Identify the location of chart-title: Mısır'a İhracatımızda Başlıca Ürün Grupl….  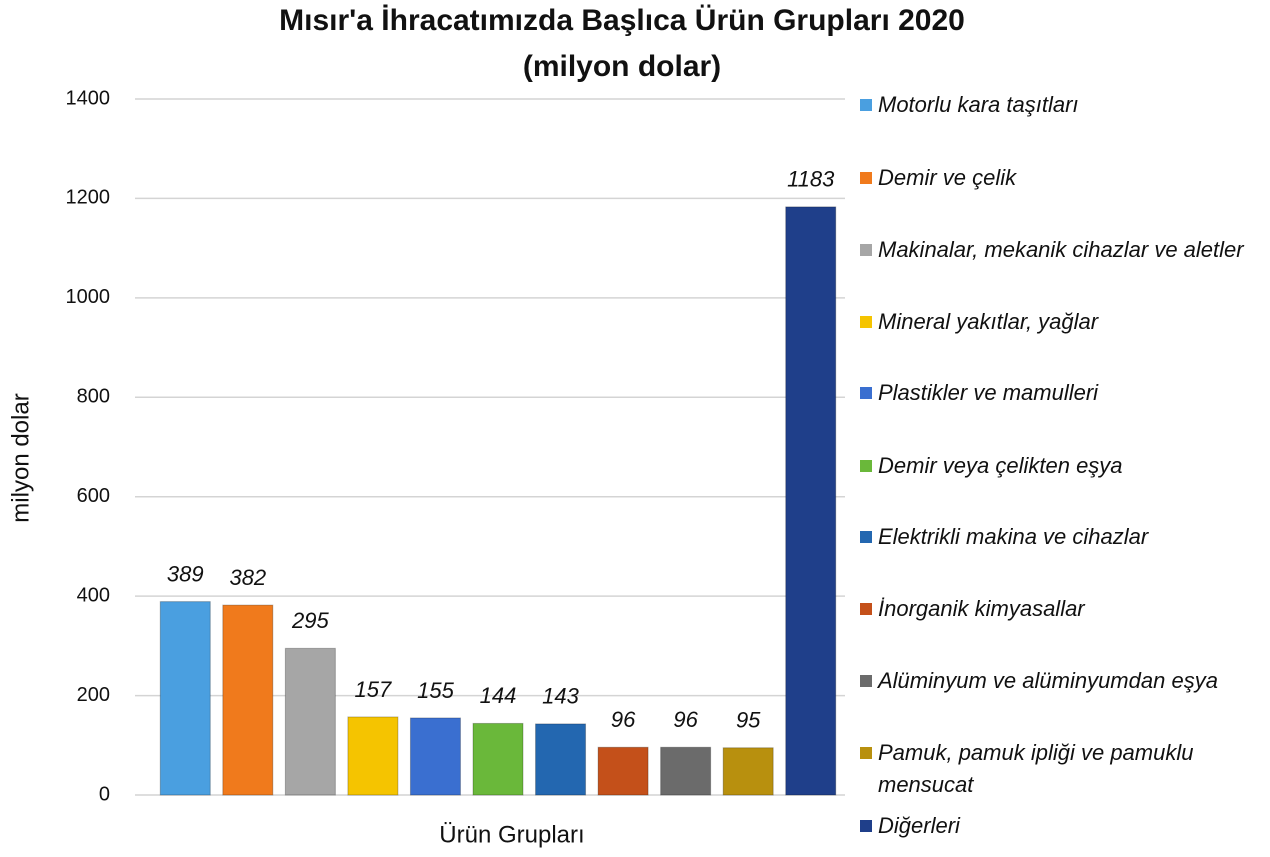
(622, 20).